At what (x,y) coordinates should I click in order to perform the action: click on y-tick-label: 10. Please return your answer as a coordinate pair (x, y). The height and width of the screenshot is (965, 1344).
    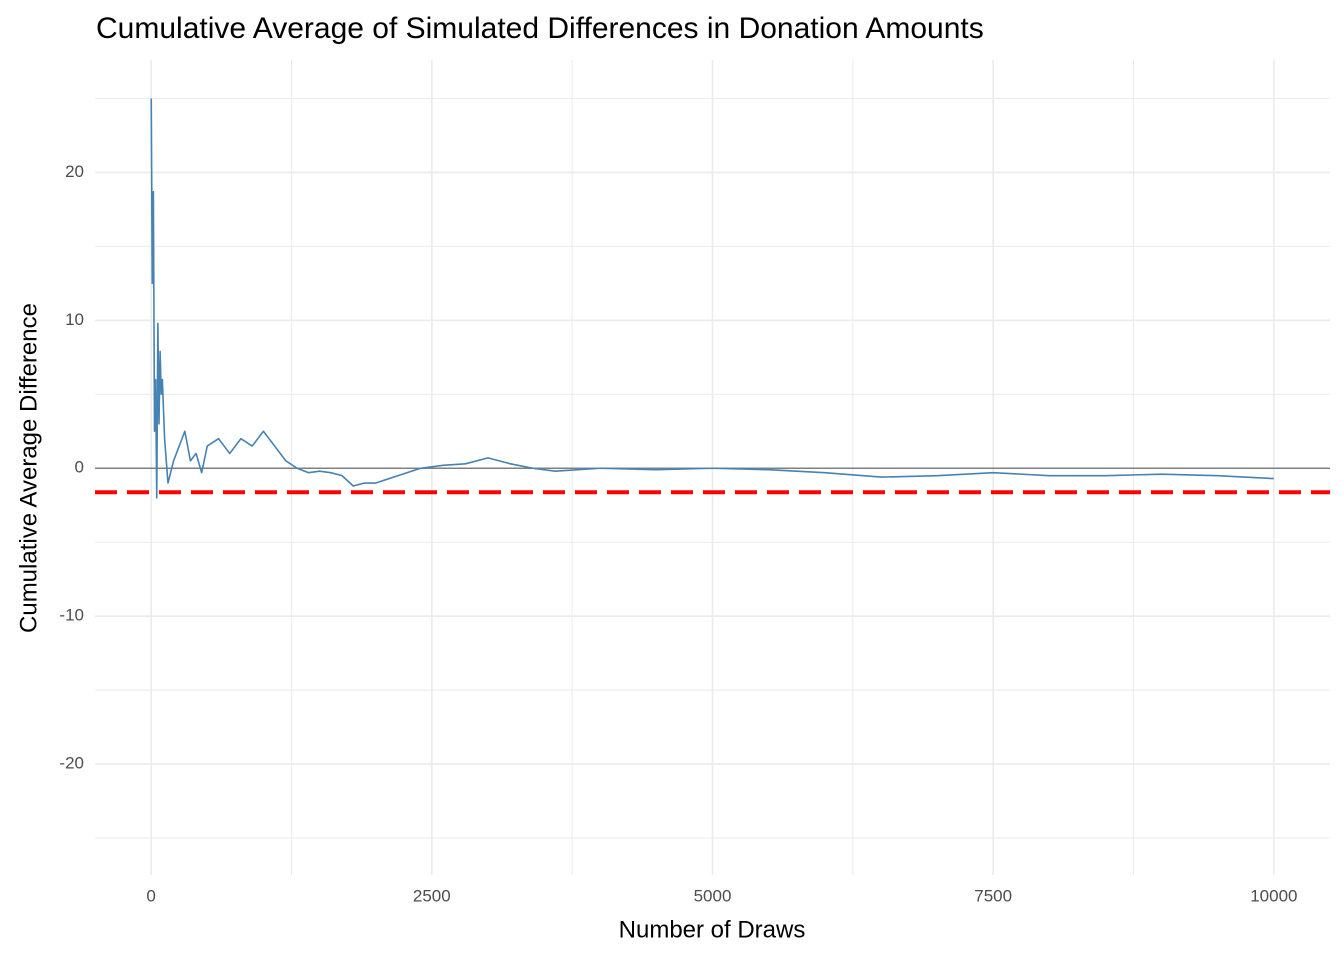
    Looking at the image, I should click on (74, 319).